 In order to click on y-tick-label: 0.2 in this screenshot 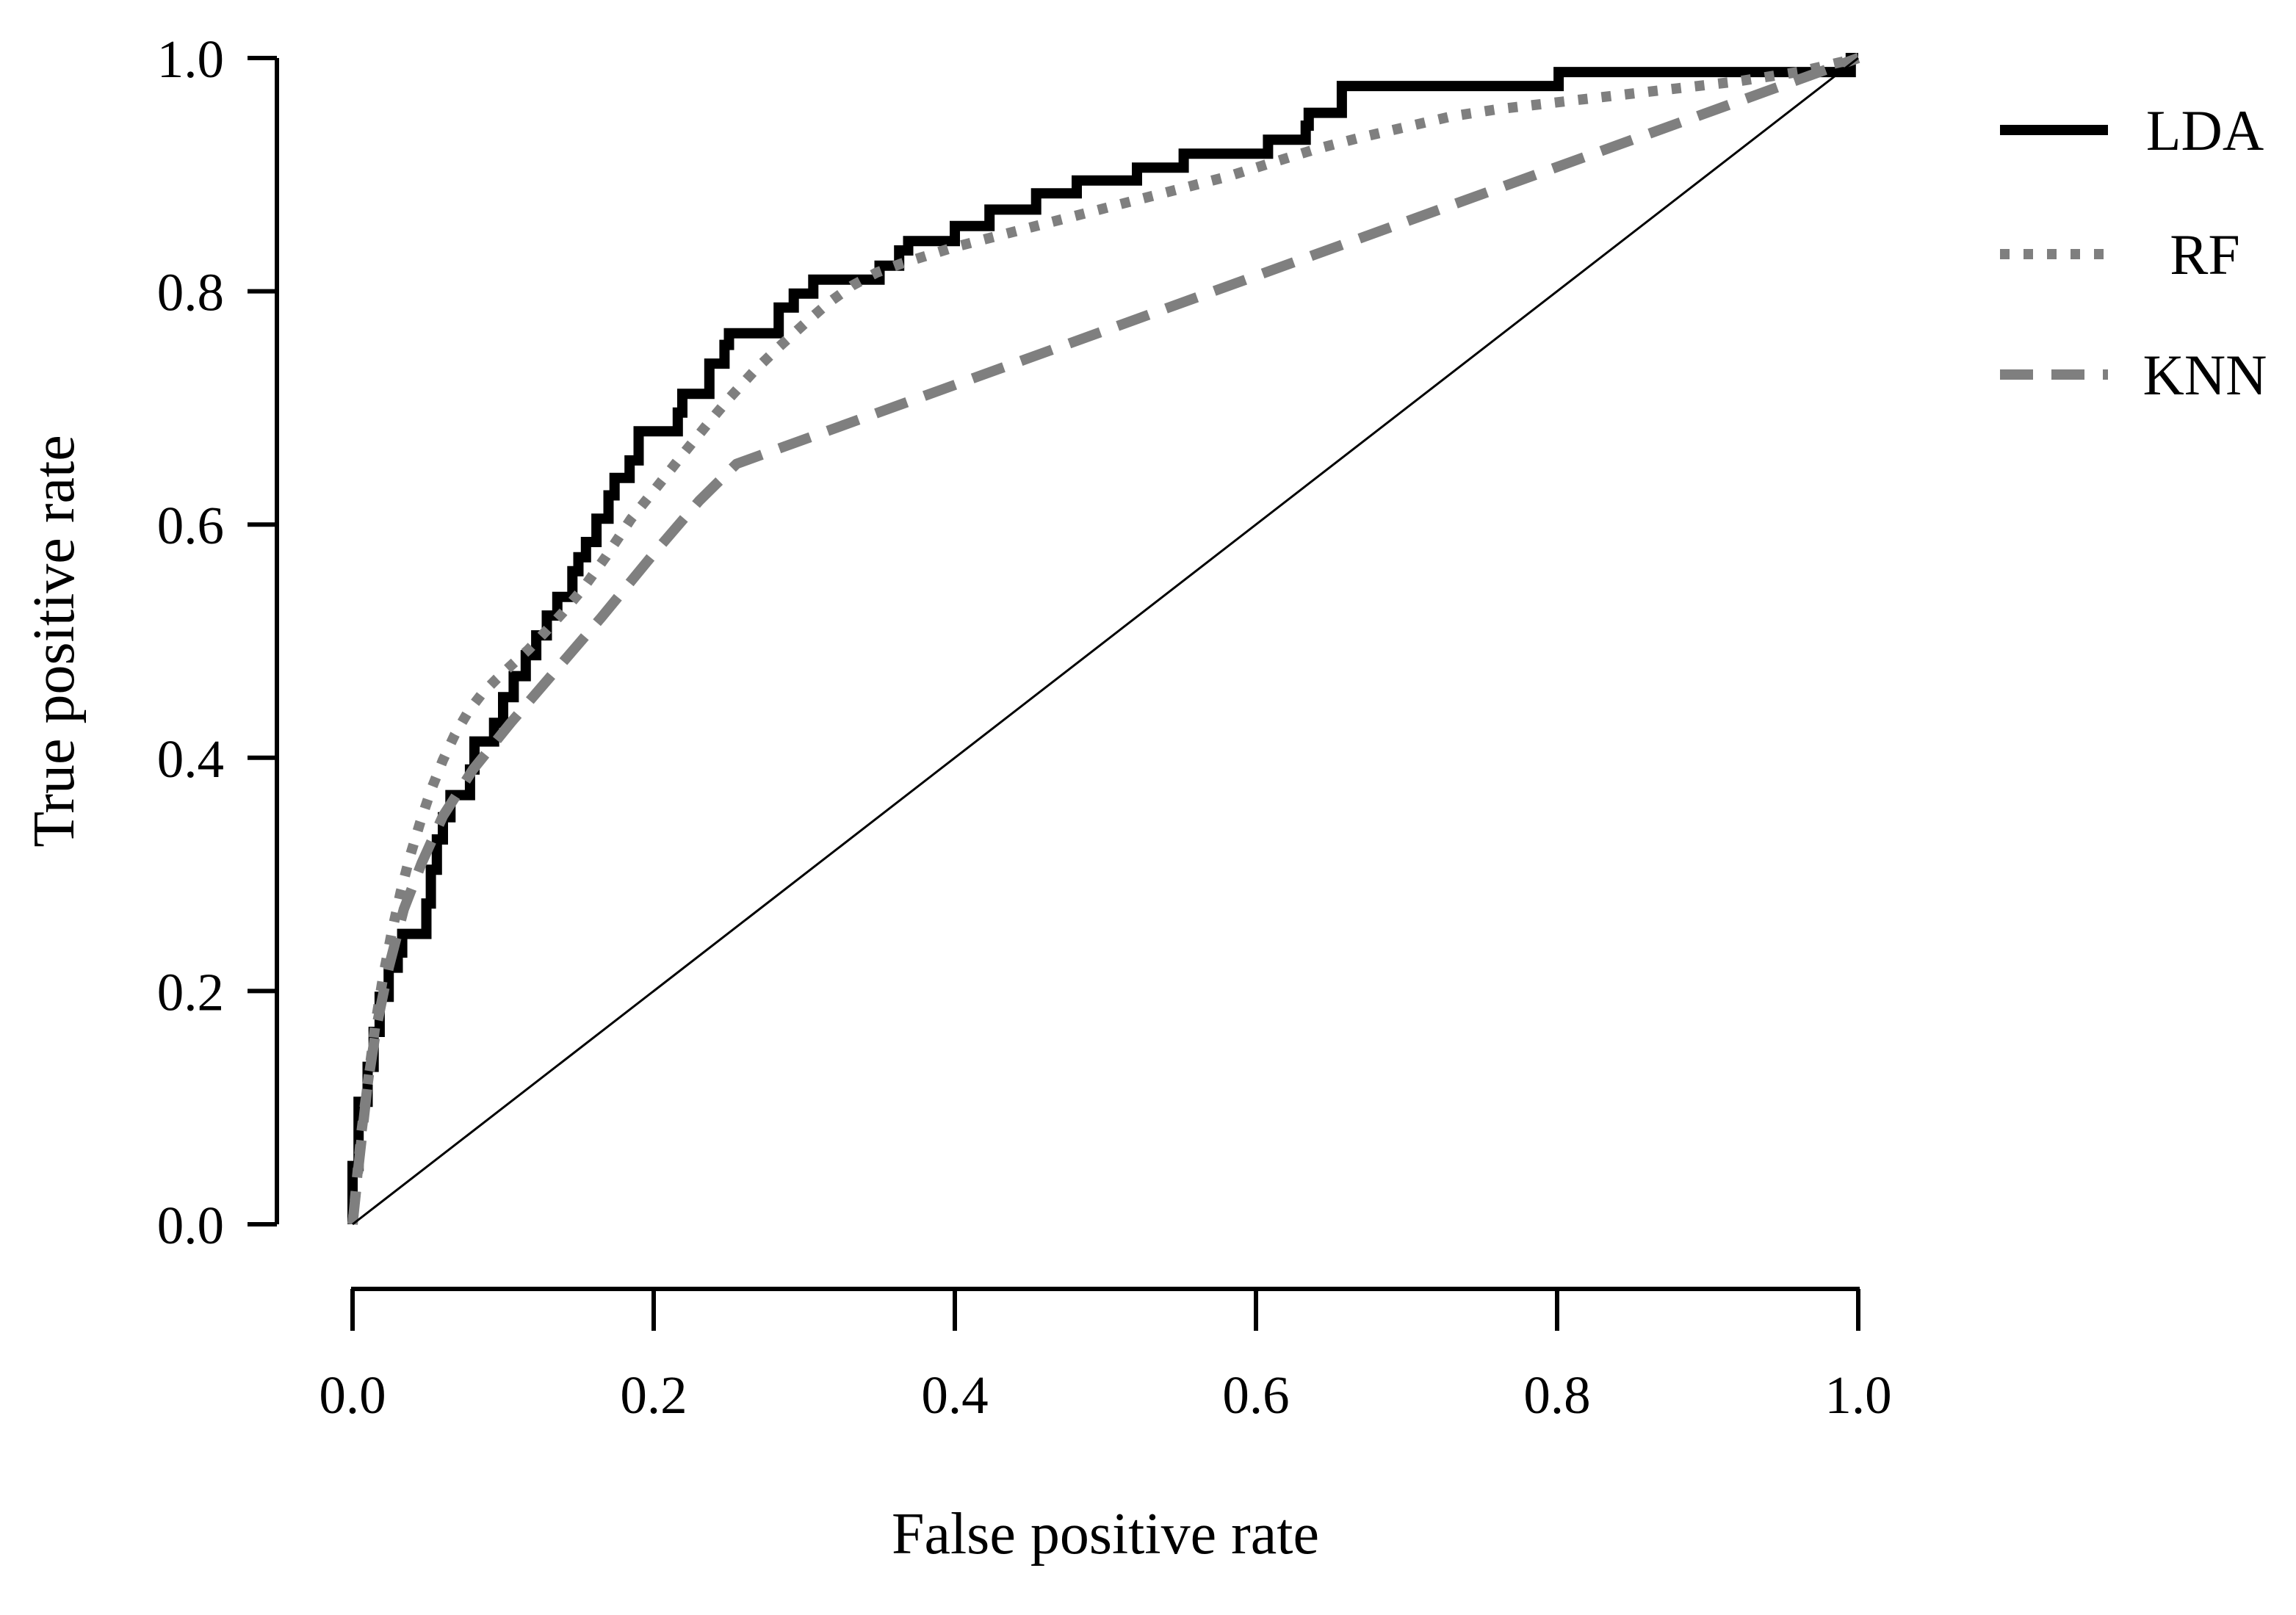, I will do `click(190, 992)`.